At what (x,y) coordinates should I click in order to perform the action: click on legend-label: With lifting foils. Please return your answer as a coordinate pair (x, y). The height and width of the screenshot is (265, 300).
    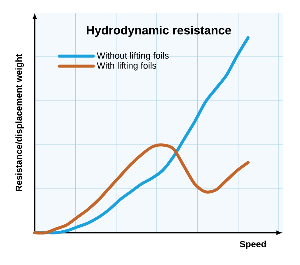
    Looking at the image, I should click on (126, 66).